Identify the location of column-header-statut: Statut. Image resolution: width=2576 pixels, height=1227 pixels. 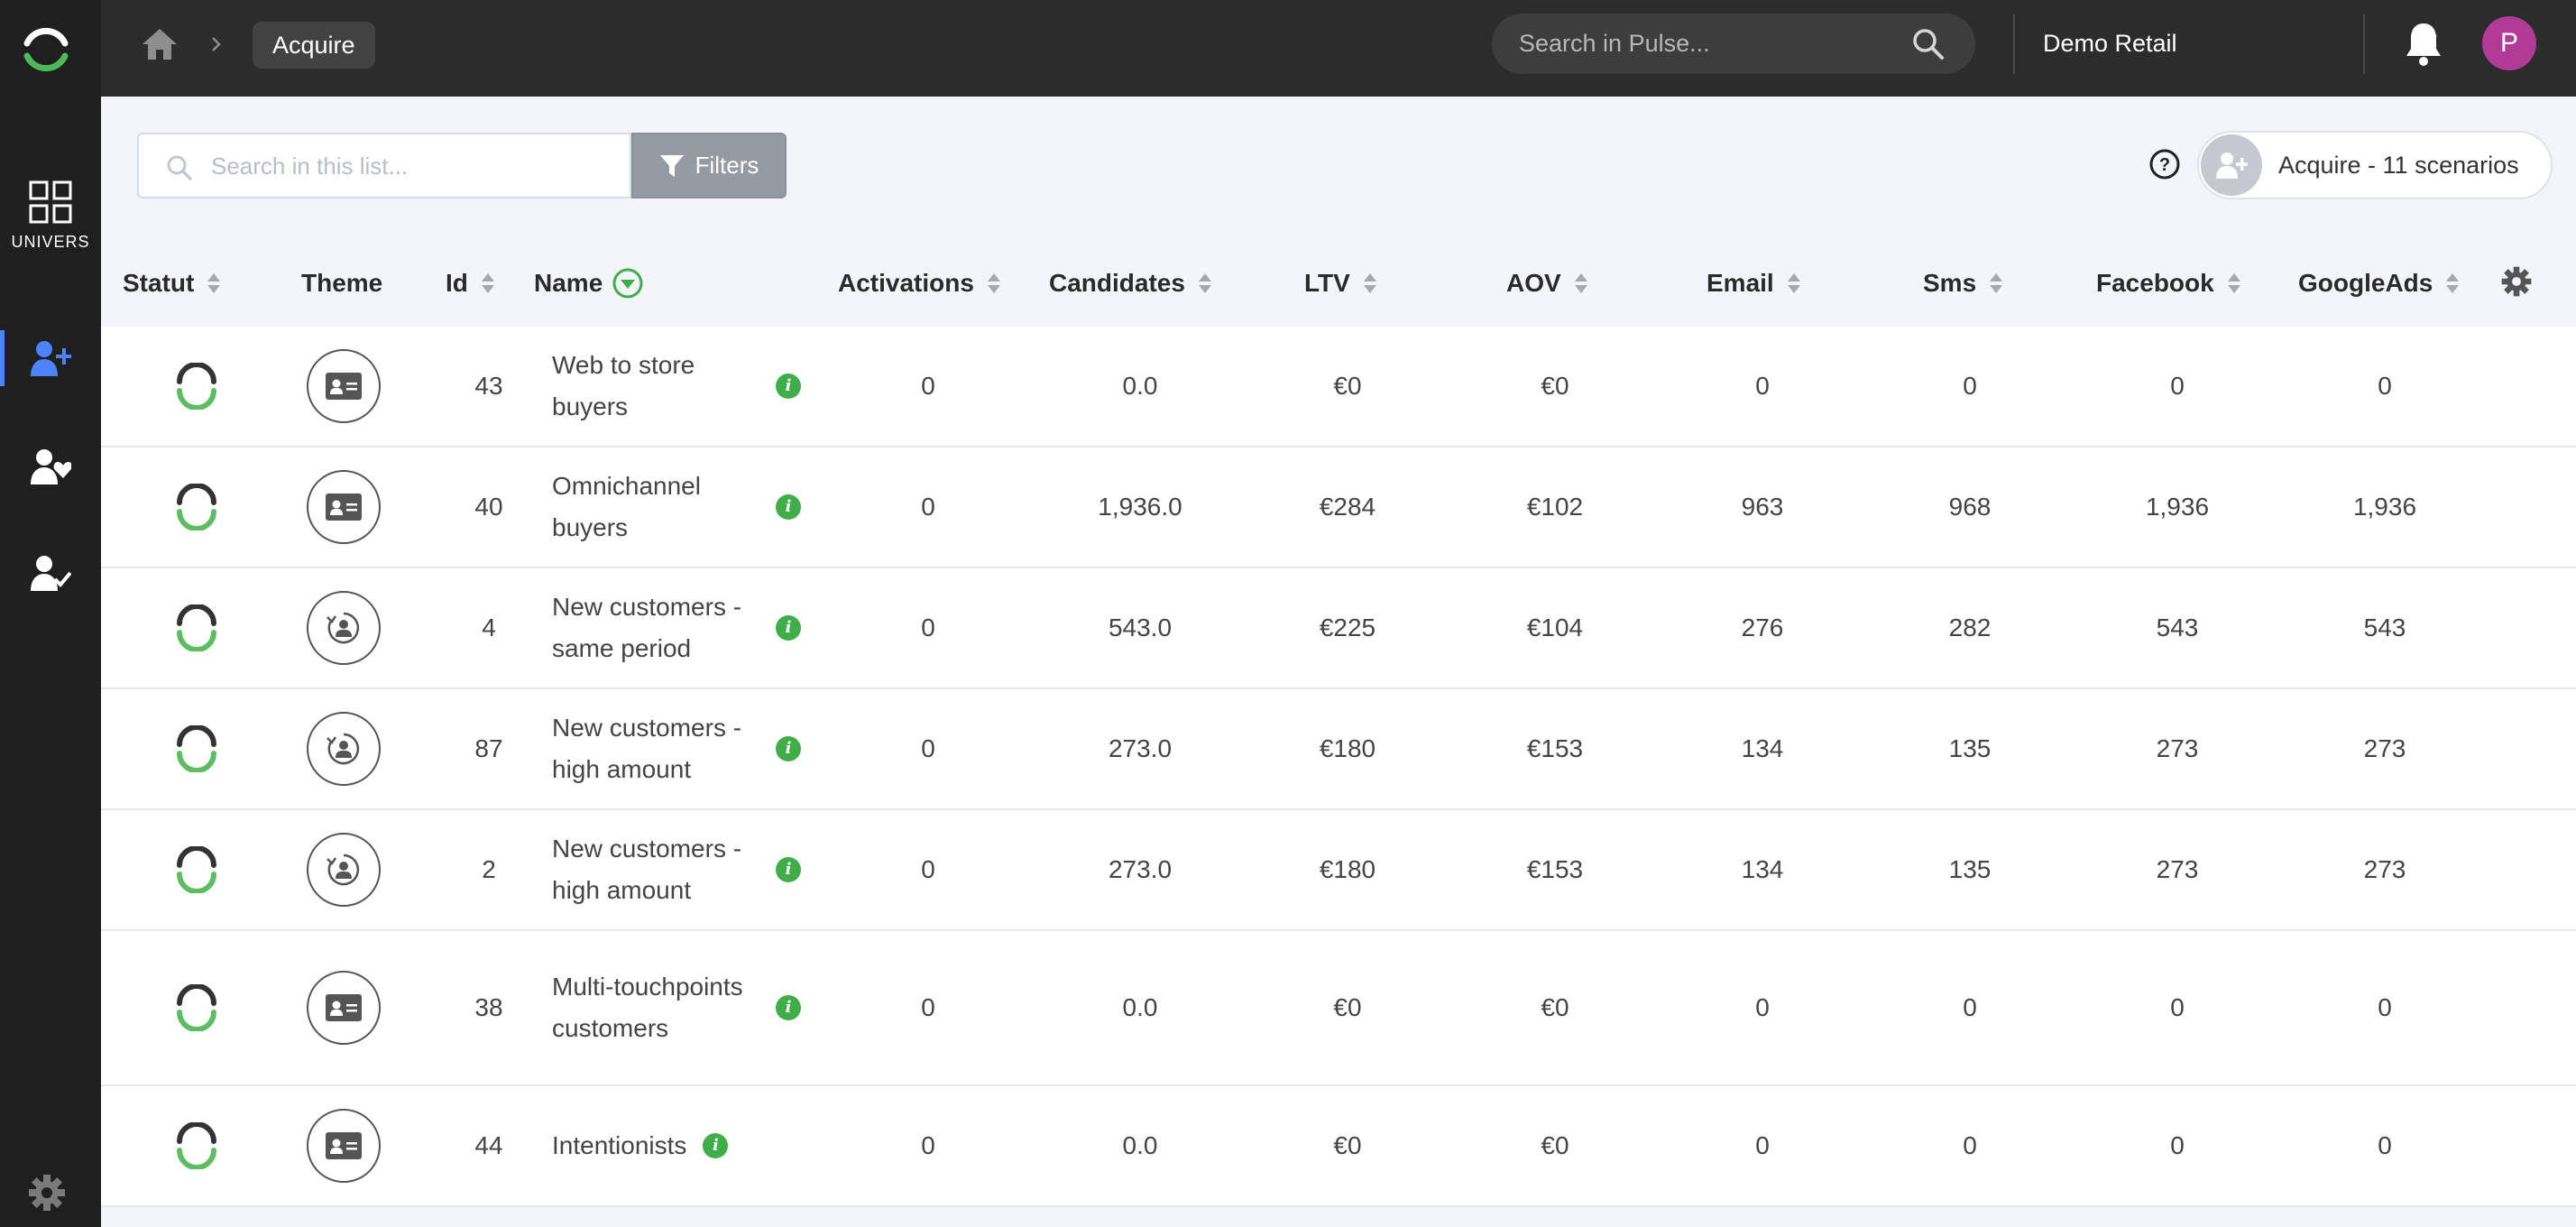
(172, 283).